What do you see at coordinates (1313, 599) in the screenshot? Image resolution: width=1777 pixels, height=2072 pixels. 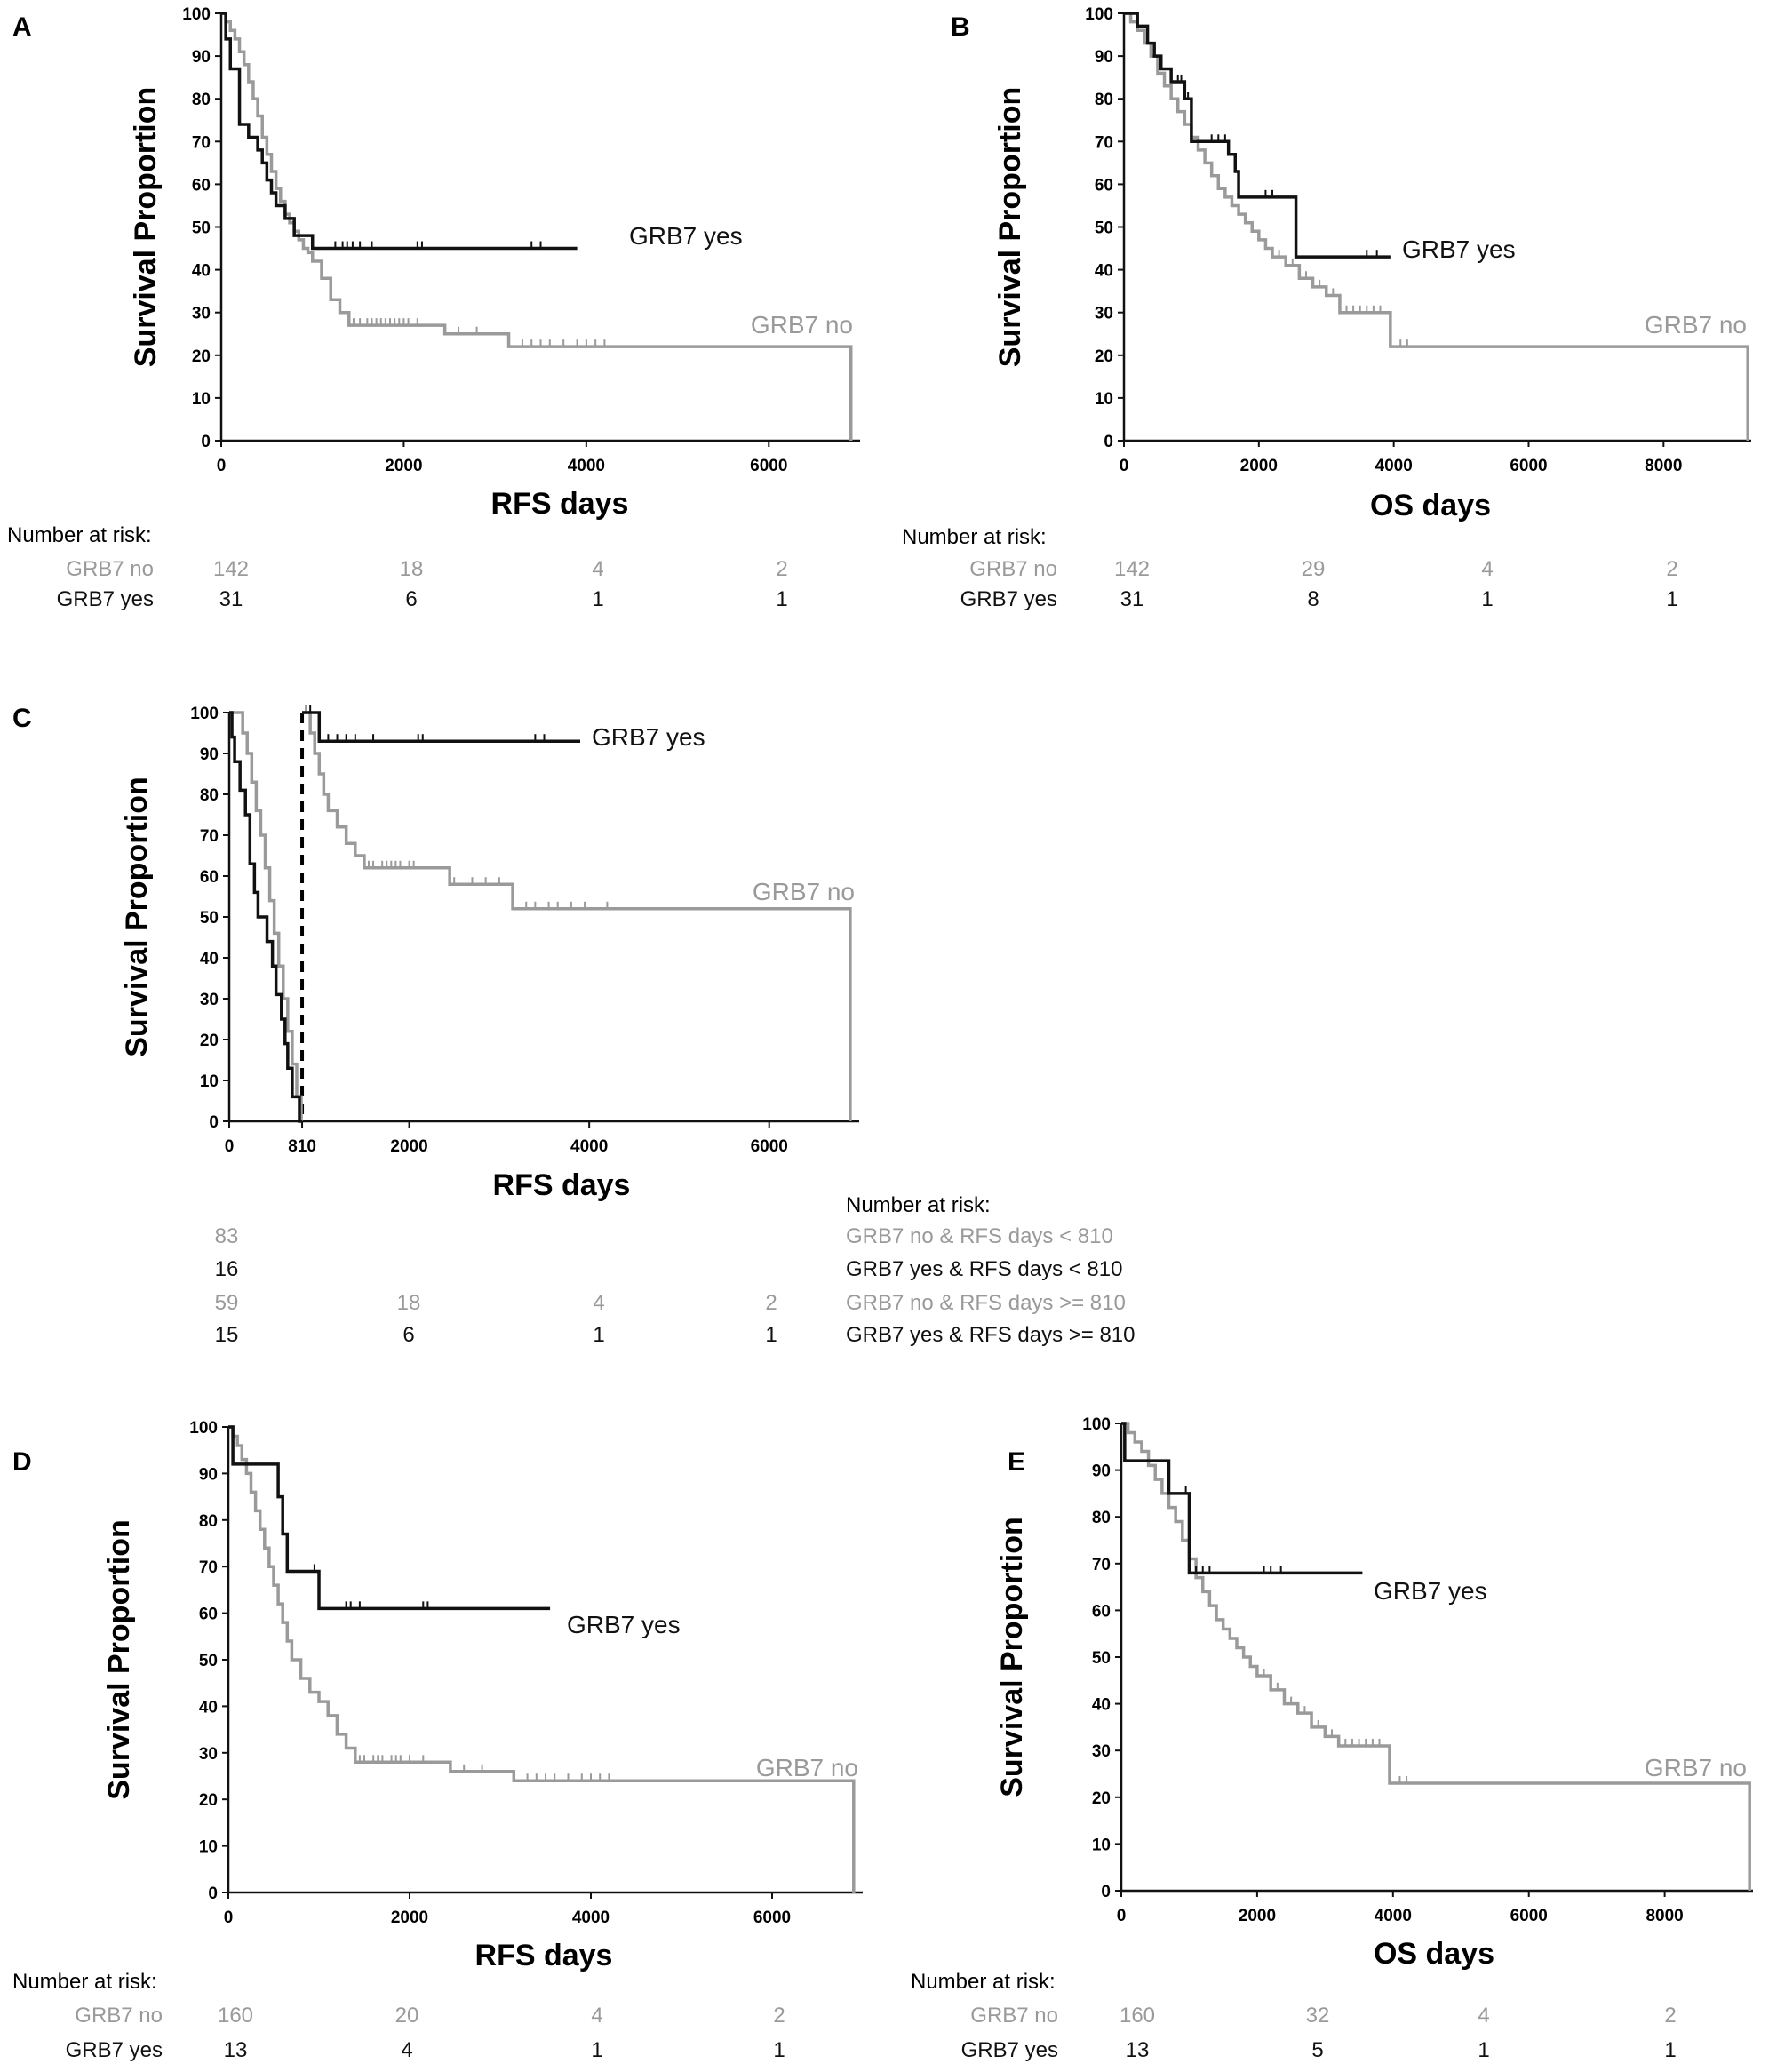 I see `risk-value: 8` at bounding box center [1313, 599].